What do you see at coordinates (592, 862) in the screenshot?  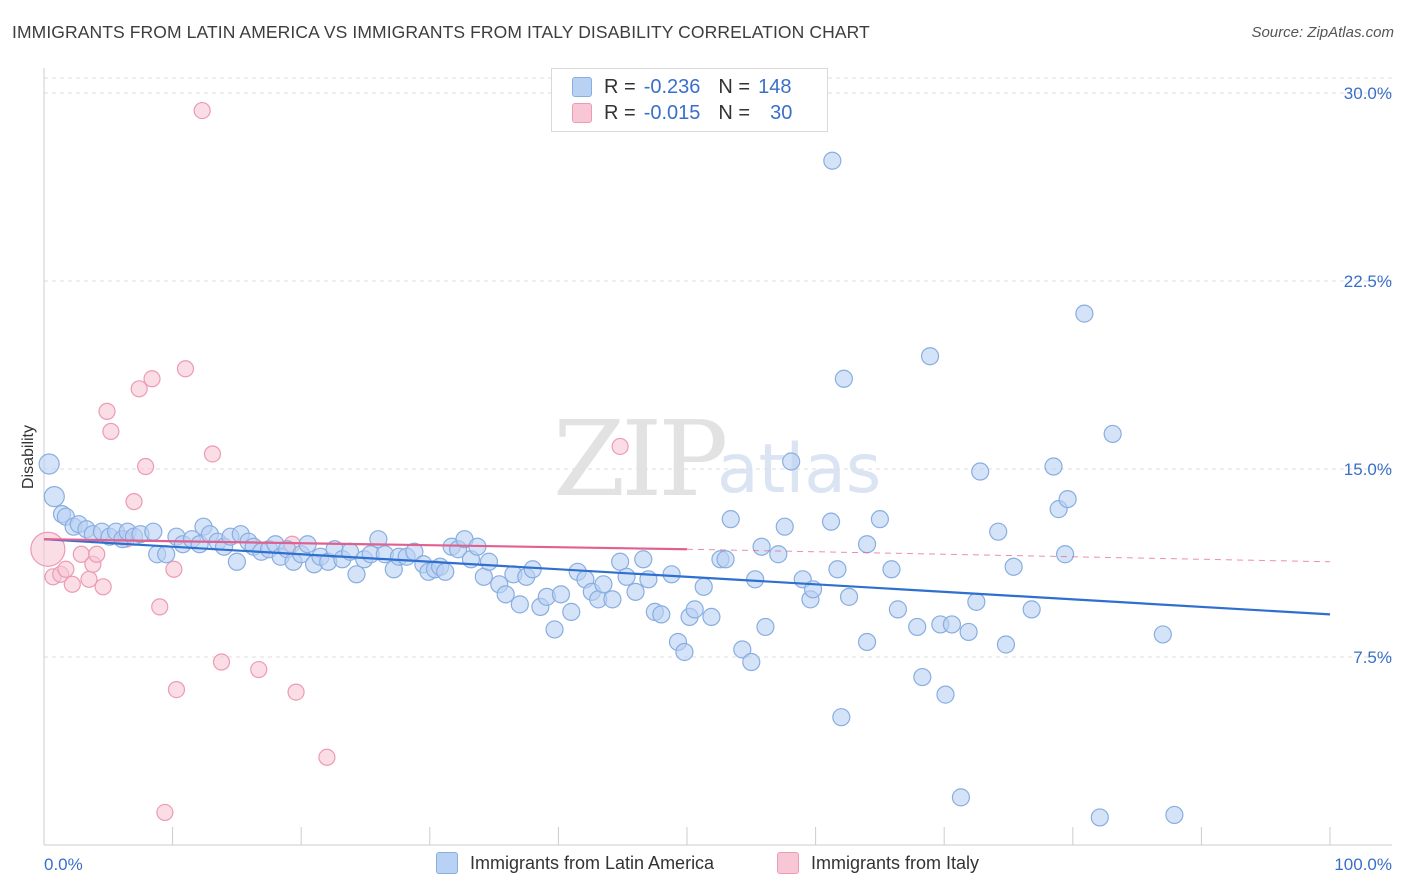 I see `legend-label: Immigrants from Latin America` at bounding box center [592, 862].